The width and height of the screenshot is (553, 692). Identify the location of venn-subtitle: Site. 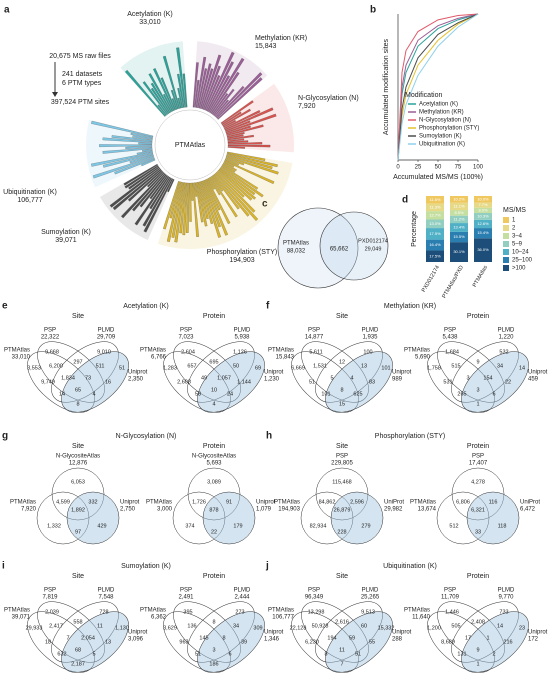
(342, 316).